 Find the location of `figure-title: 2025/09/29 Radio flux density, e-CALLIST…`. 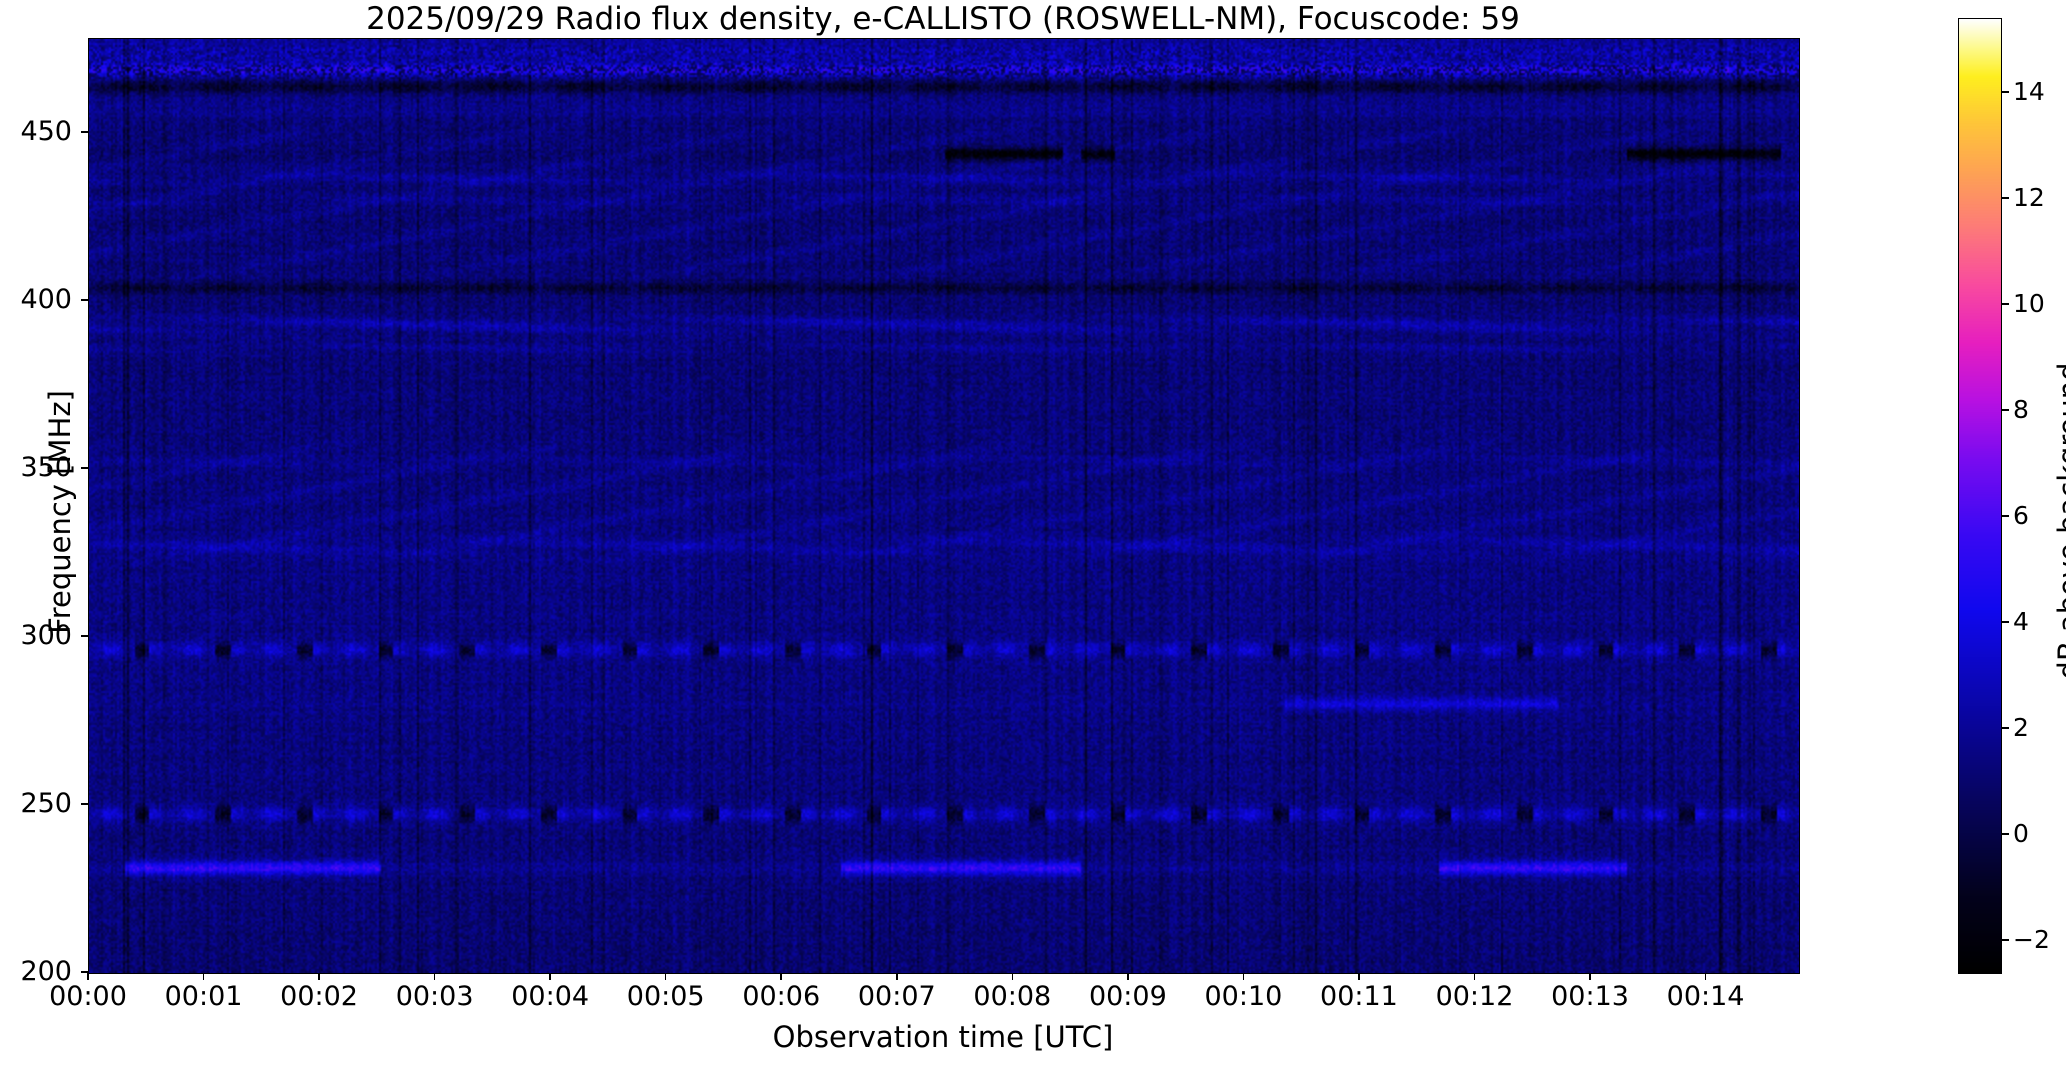

figure-title: 2025/09/29 Radio flux density, e-CALLIST… is located at coordinates (943, 19).